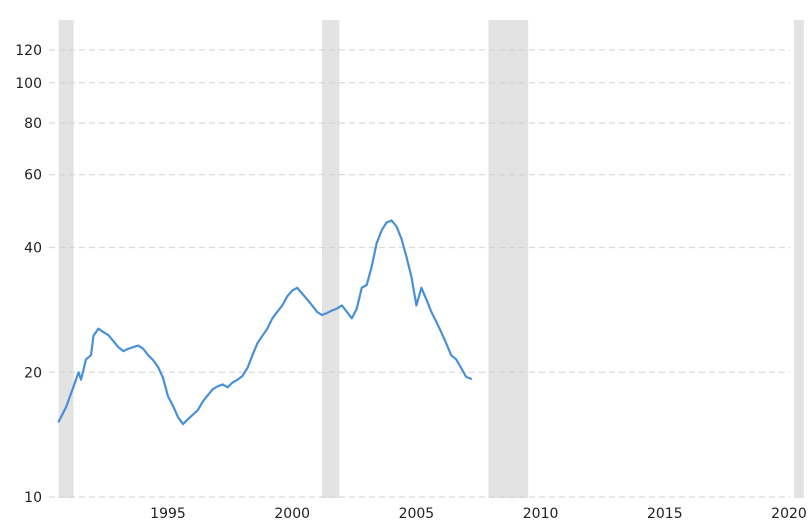 This screenshot has height=530, width=812. I want to click on x-tick-label-2000: 2000, so click(292, 514).